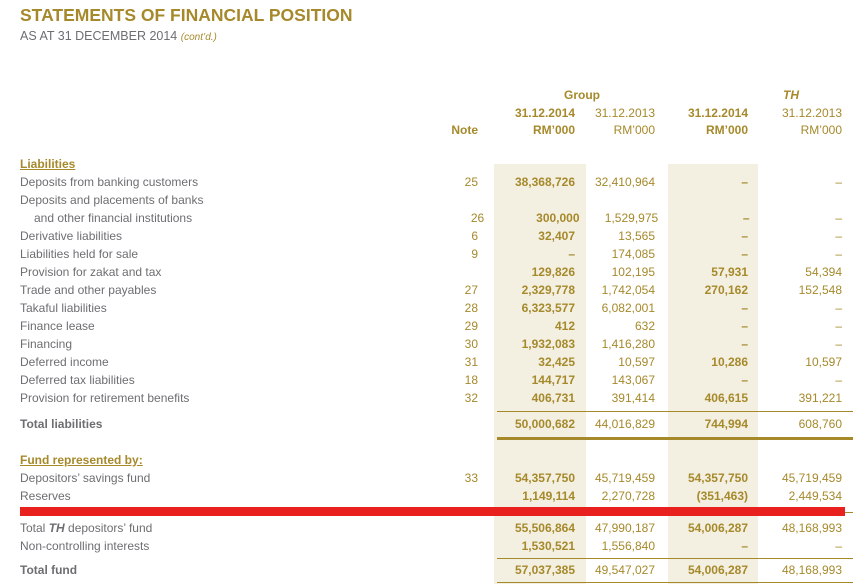 The width and height of the screenshot is (858, 584). I want to click on row-label: Total liabilities, so click(61, 424).